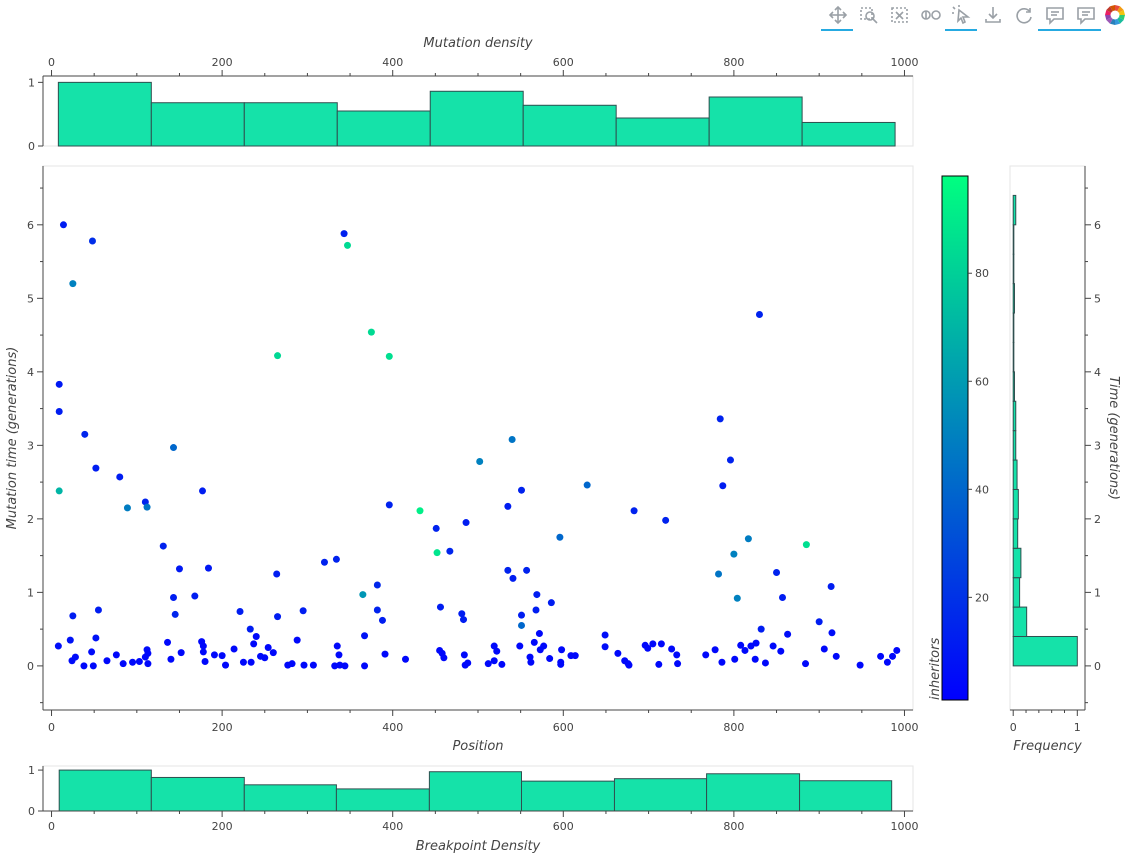 Image resolution: width=1125 pixels, height=855 pixels. Describe the element at coordinates (931, 15) in the screenshot. I see `wheel-zoom-tool` at that location.